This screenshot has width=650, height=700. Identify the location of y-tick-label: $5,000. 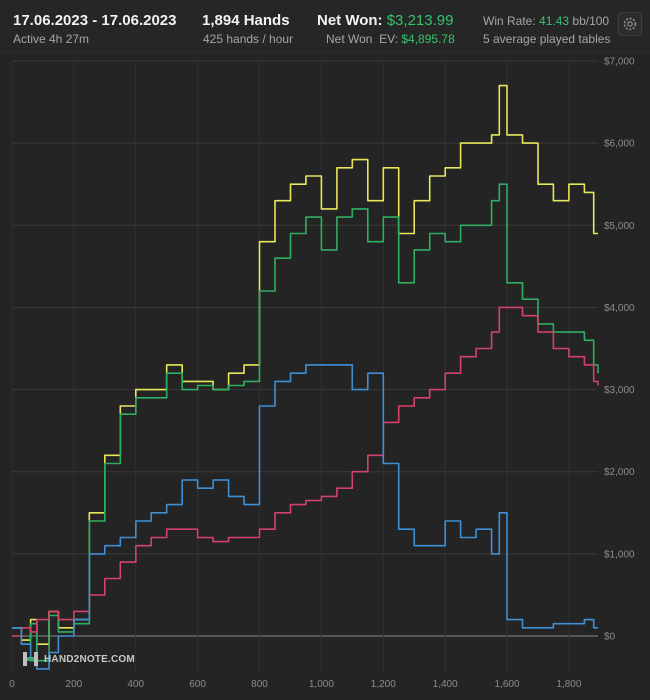
(619, 226).